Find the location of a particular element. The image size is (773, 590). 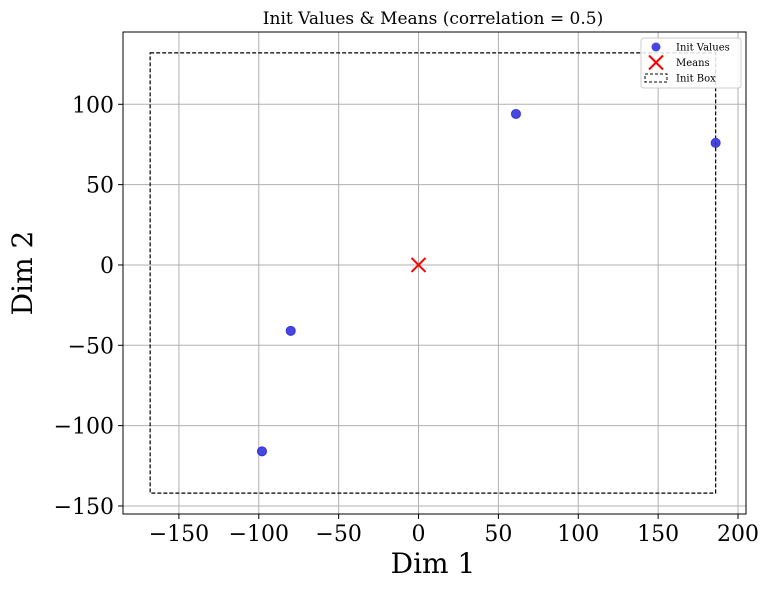

legend-init-box-marker is located at coordinates (656, 78).